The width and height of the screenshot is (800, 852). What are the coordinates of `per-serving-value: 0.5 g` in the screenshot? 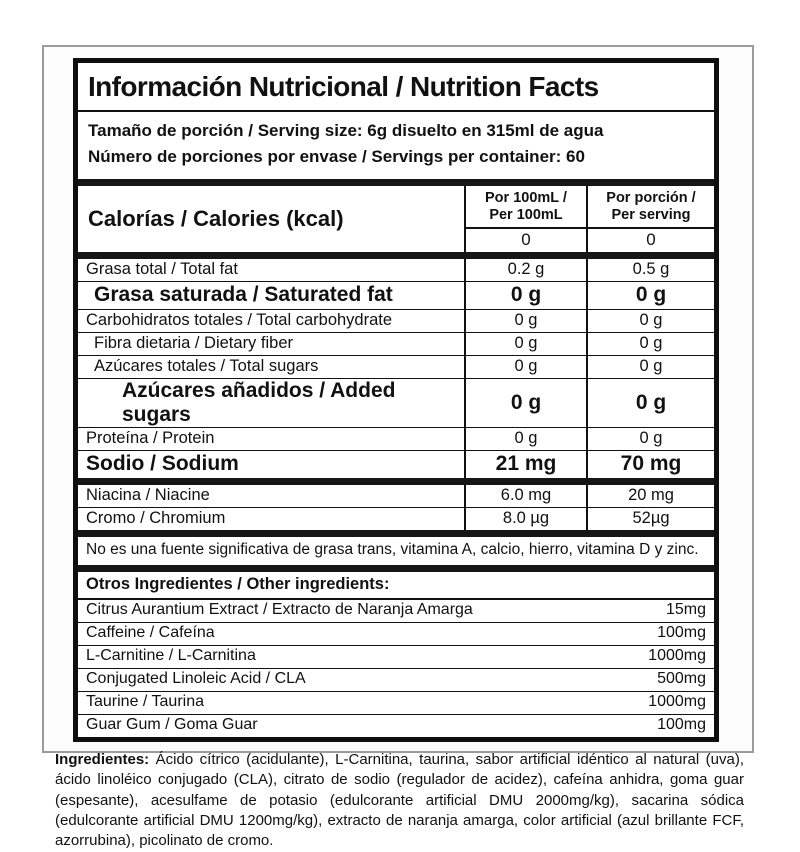 It's located at (650, 269).